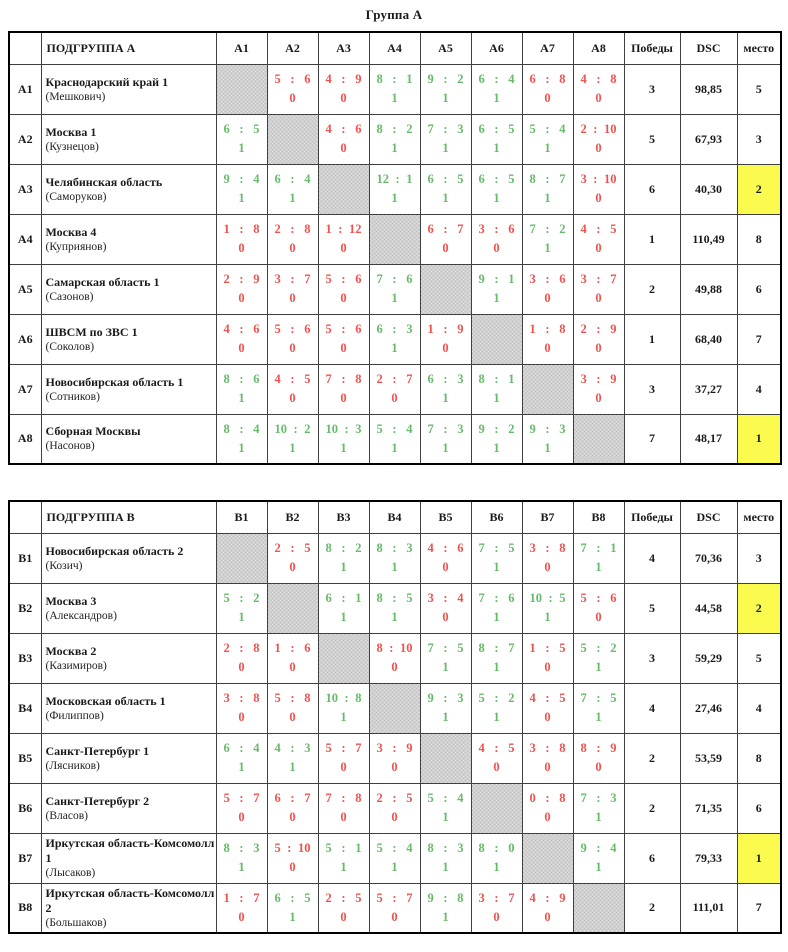  Describe the element at coordinates (394, 598) in the screenshot. I see `score-line: 8:5` at that location.